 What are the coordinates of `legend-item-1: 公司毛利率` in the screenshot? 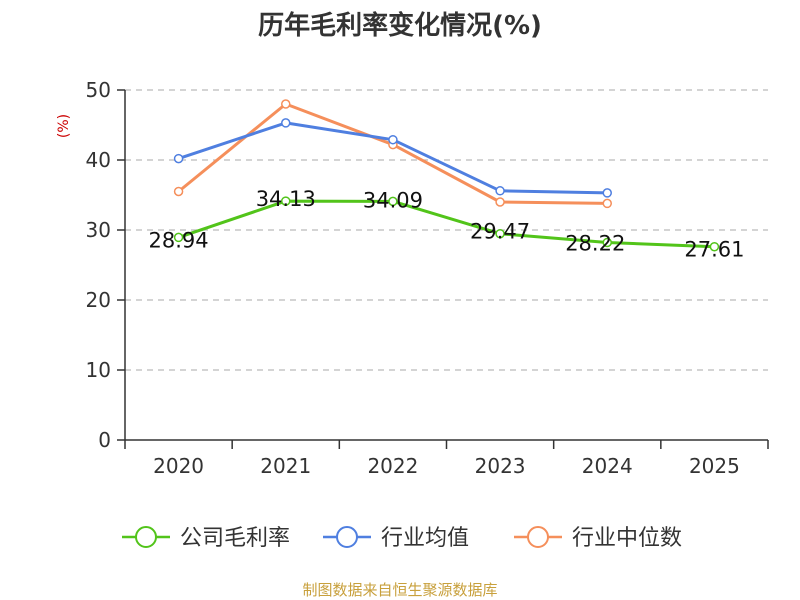 It's located at (206, 538).